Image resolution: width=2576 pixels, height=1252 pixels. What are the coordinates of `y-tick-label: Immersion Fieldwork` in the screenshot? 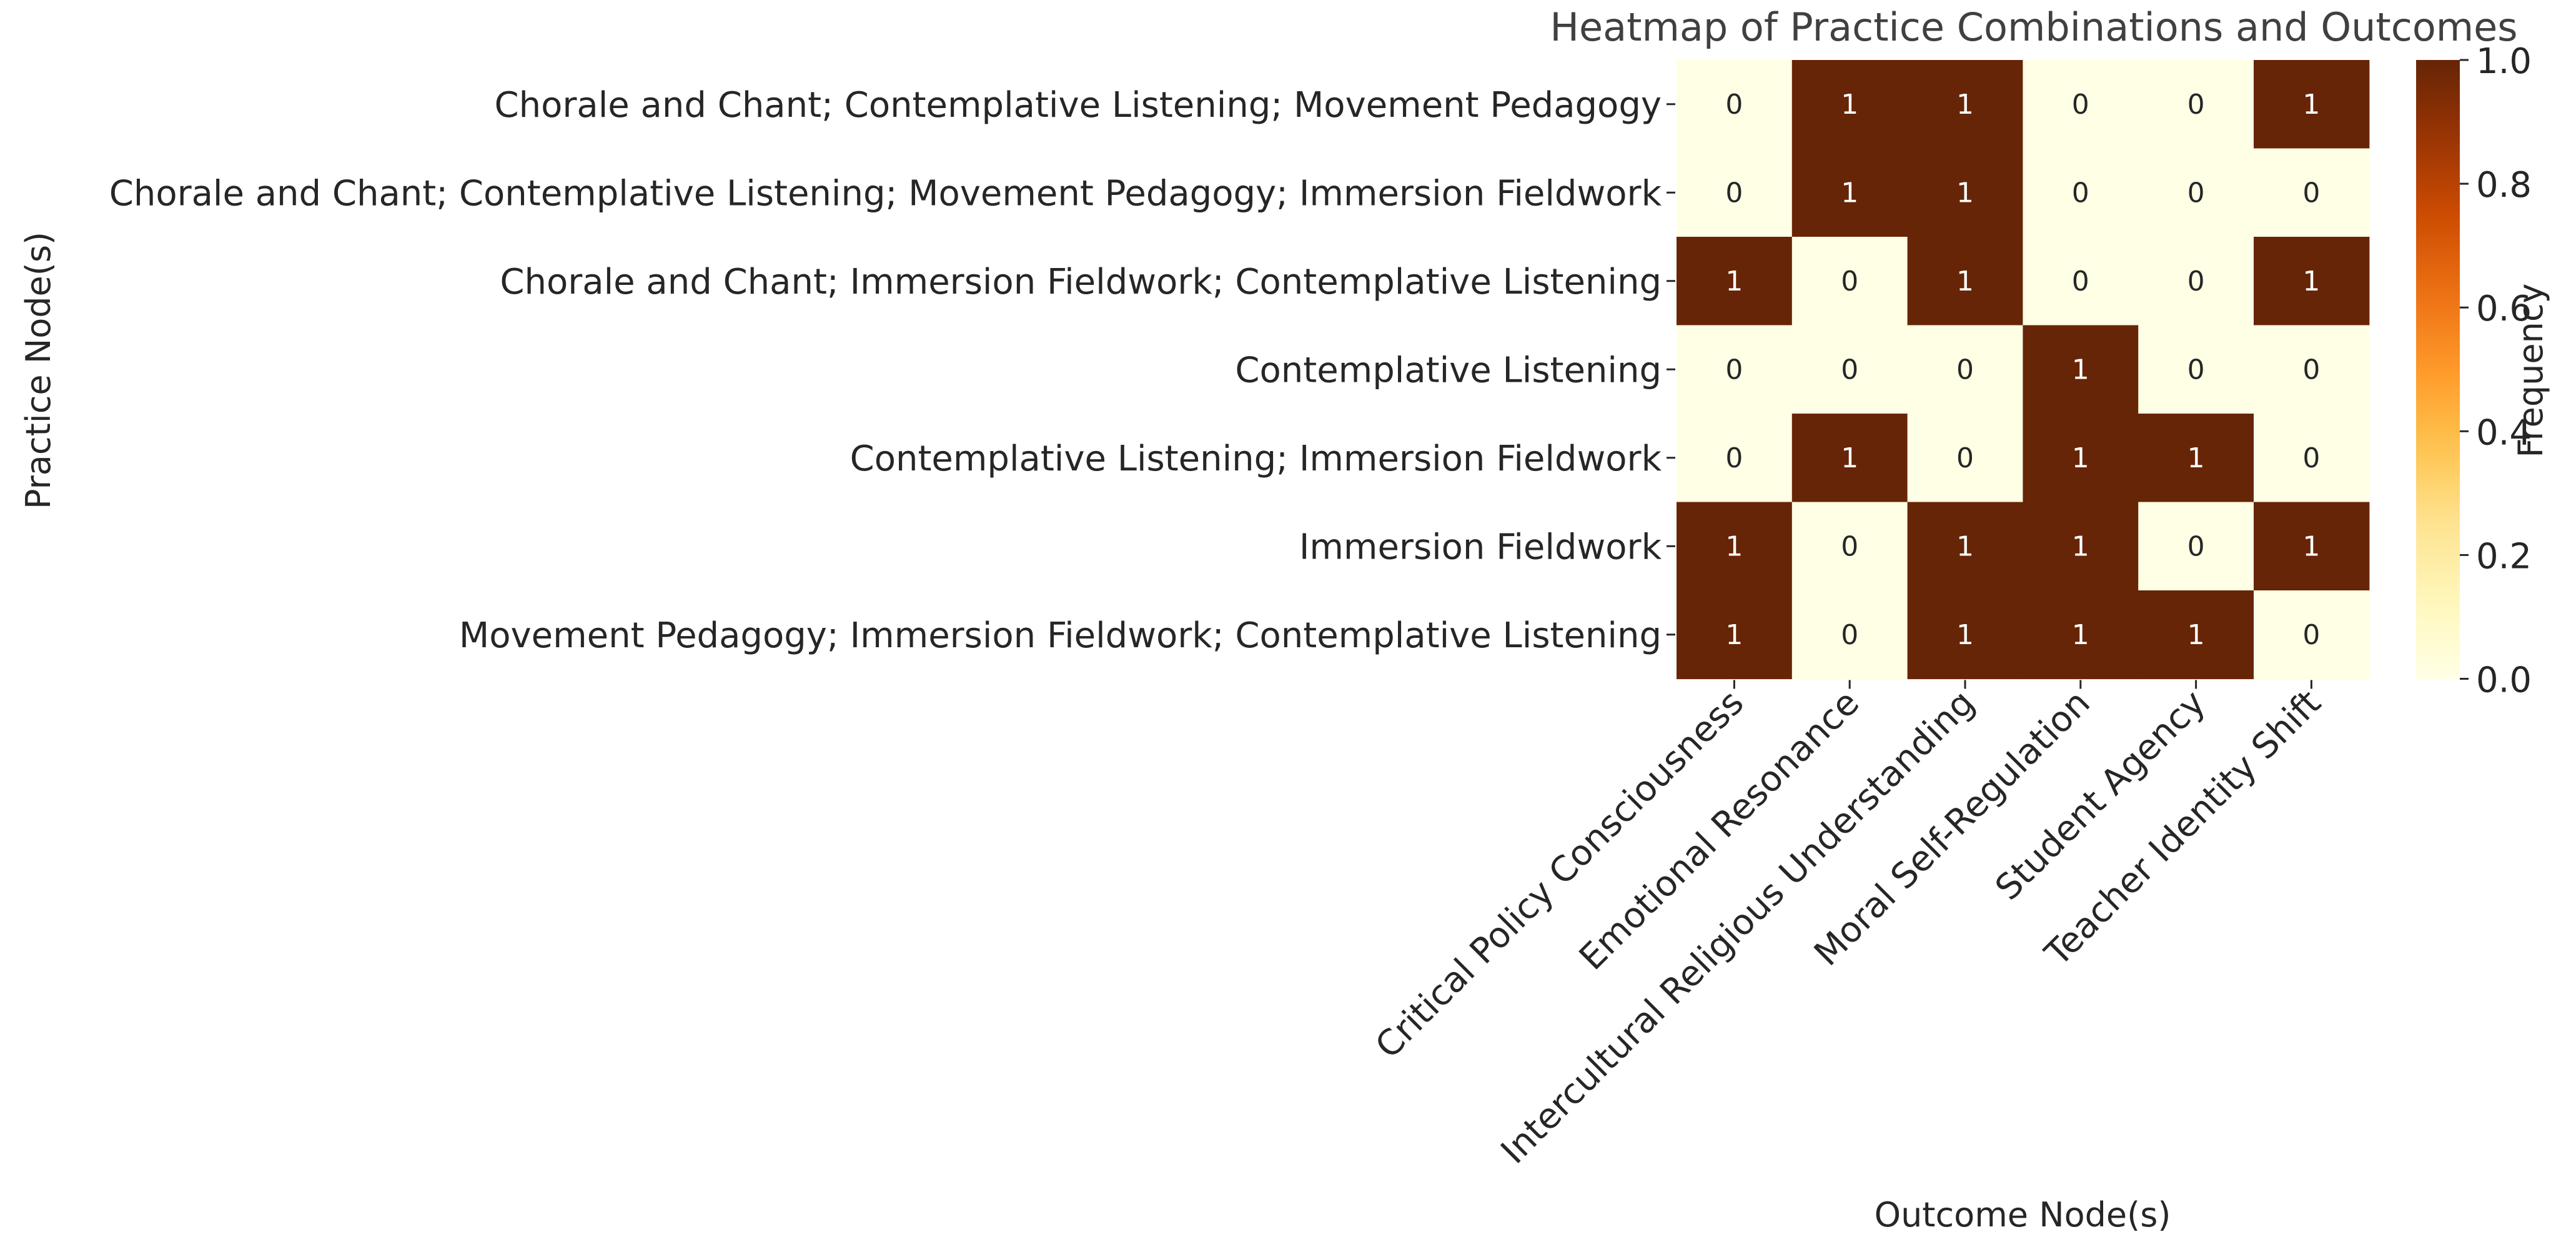 It's located at (1480, 547).